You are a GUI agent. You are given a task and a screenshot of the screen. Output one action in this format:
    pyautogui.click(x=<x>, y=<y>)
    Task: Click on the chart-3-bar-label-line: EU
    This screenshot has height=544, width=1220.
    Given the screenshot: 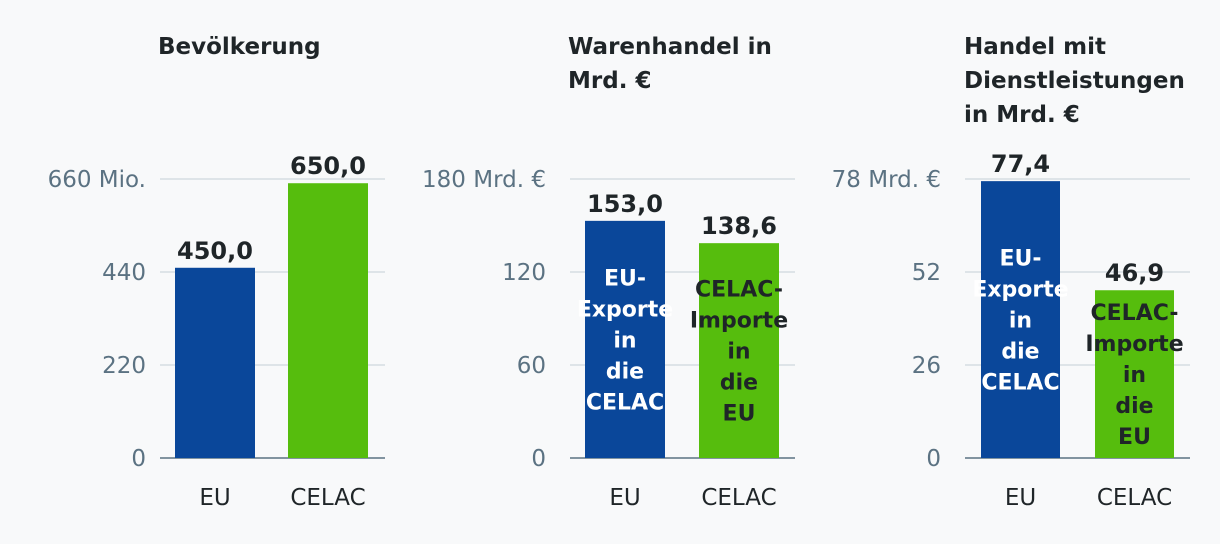 What is the action you would take?
    pyautogui.click(x=1134, y=437)
    